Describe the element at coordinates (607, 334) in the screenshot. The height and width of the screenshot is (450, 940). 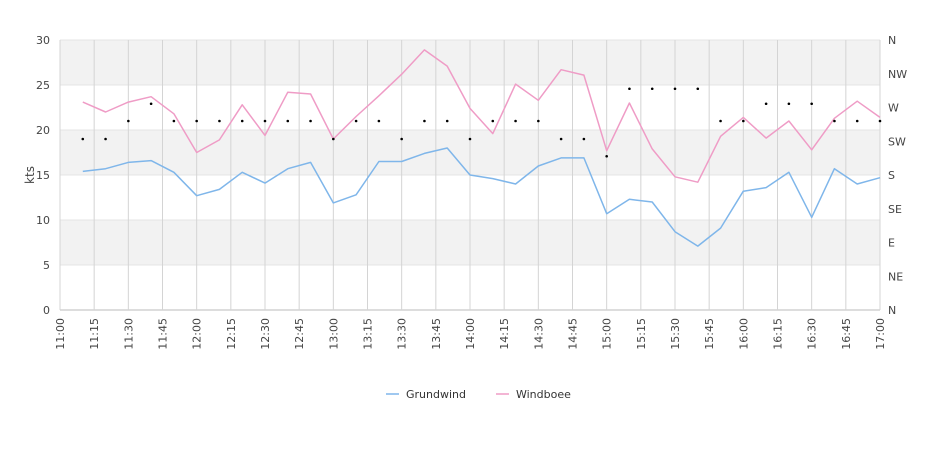
I see `x-tick-label: 15:00` at that location.